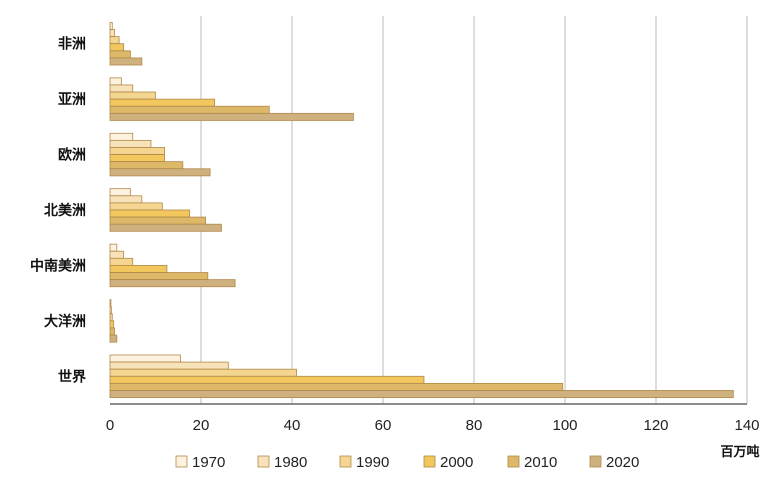  What do you see at coordinates (72, 100) in the screenshot?
I see `category-label-亚洲: 亚洲` at bounding box center [72, 100].